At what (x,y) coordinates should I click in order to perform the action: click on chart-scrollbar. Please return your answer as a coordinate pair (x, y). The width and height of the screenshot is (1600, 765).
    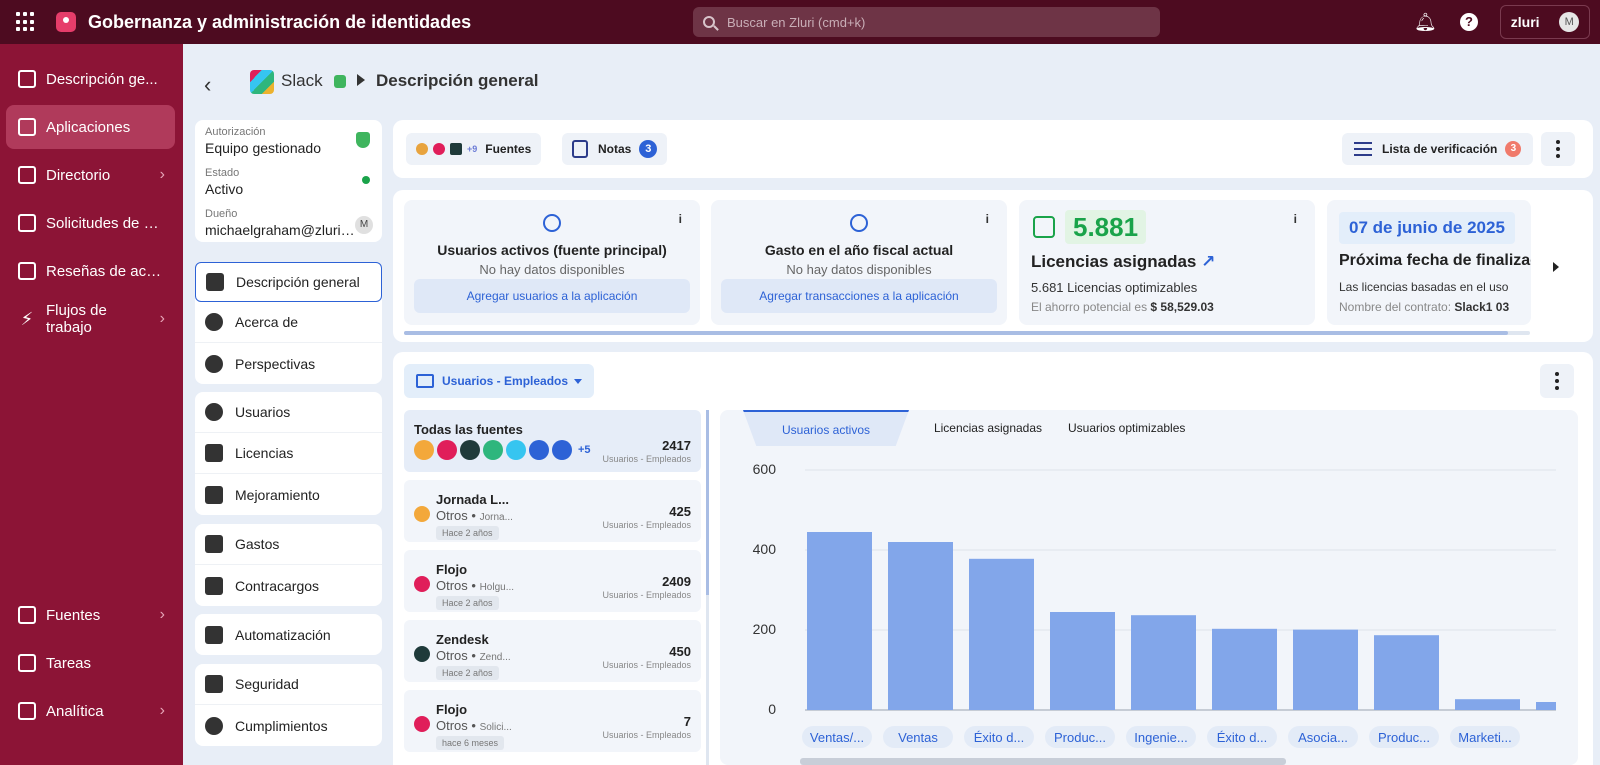
    Looking at the image, I should click on (1043, 761).